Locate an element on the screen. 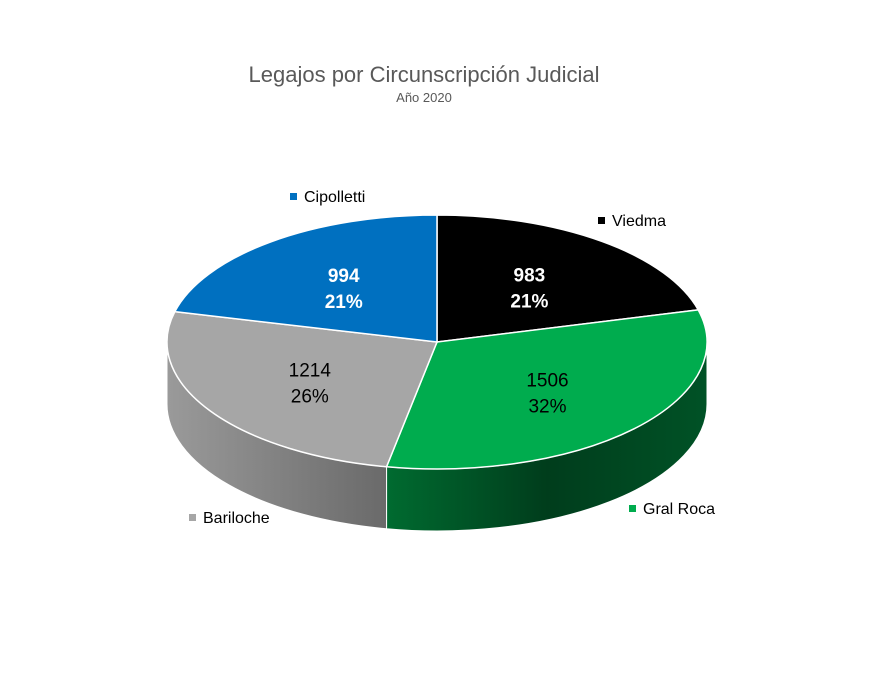 The width and height of the screenshot is (886, 677). legend-swatch-bariloche is located at coordinates (192, 517).